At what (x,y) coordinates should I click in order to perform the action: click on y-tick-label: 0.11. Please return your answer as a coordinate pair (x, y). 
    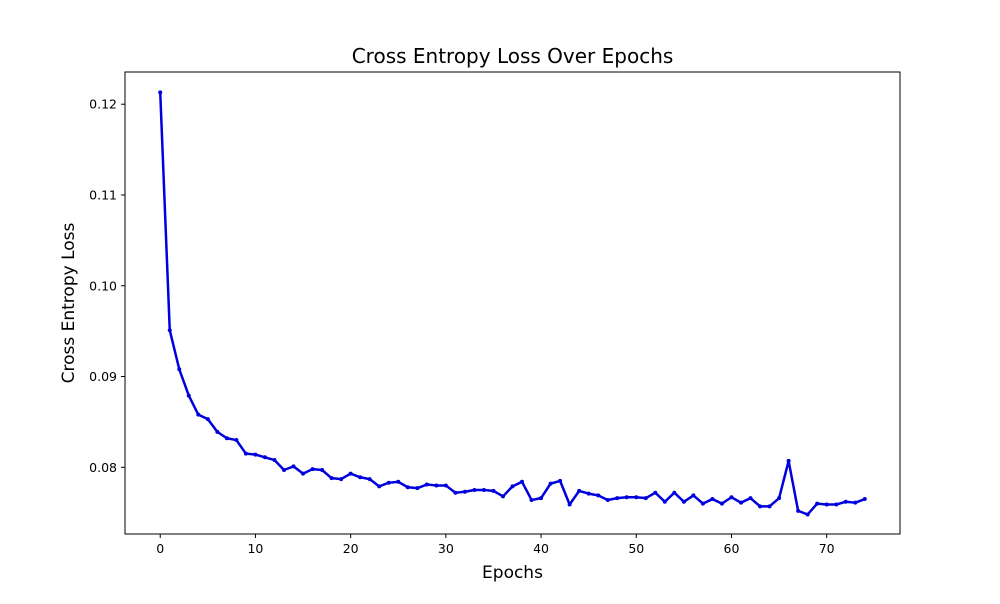
    Looking at the image, I should click on (103, 194).